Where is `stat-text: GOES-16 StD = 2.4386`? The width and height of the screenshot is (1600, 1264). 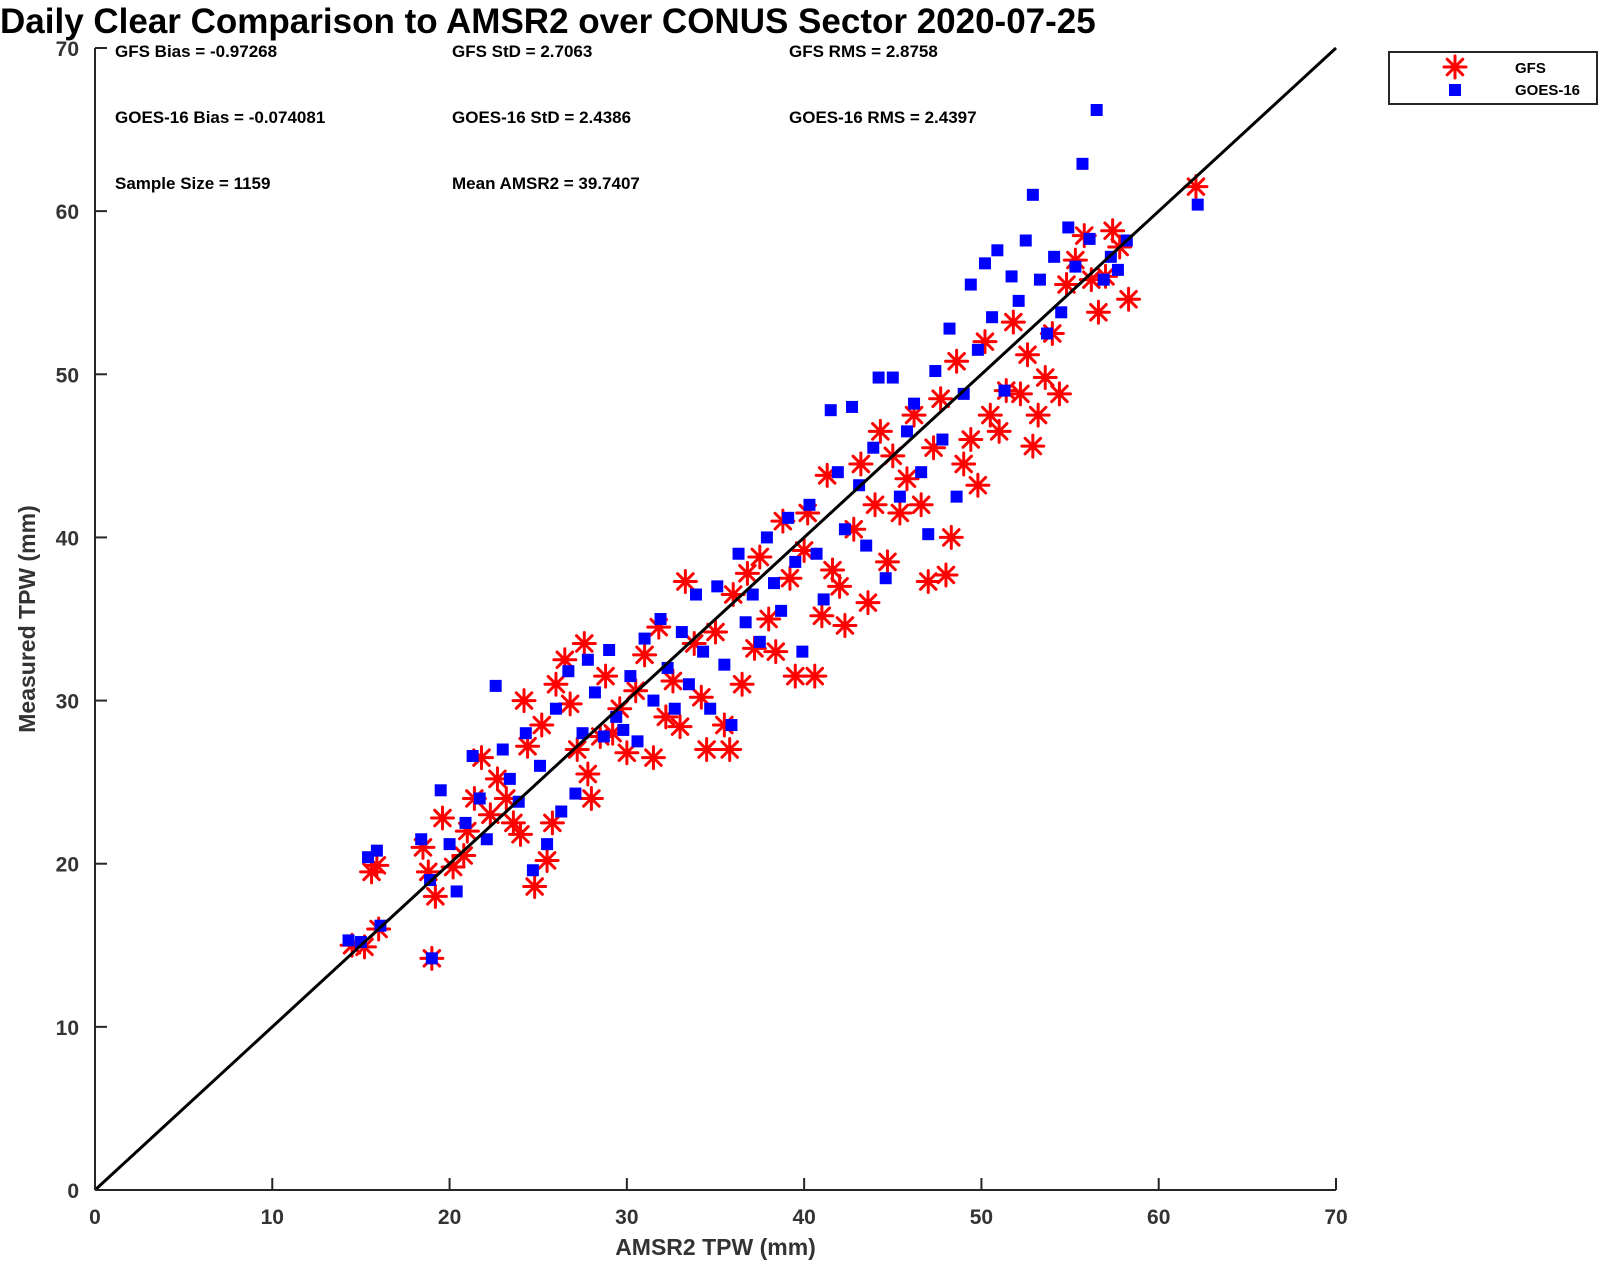 stat-text: GOES-16 StD = 2.4386 is located at coordinates (541, 117).